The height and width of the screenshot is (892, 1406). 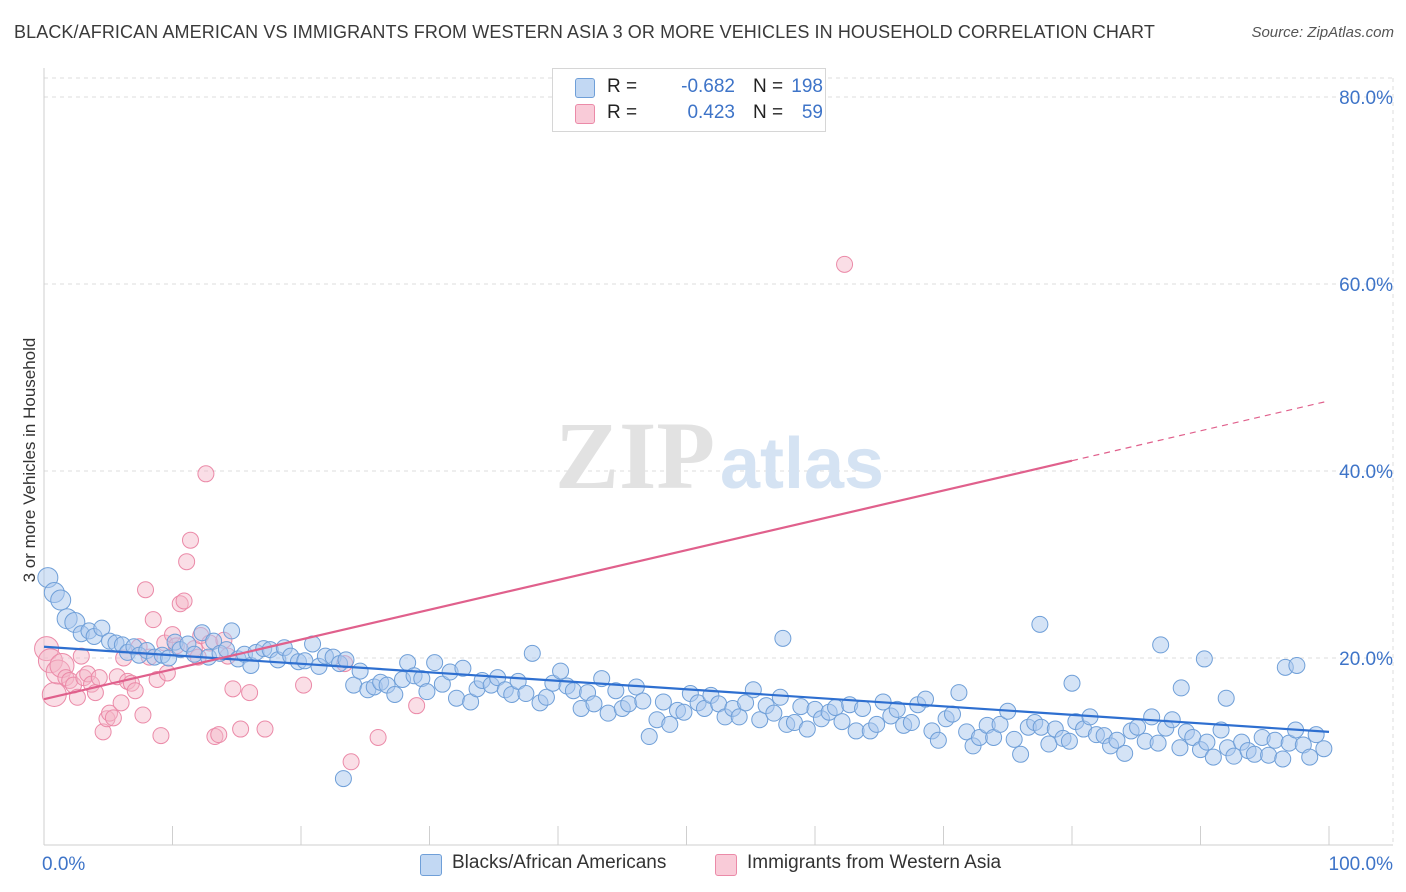 I want to click on legend-r-value-pink: 0.423, so click(x=711, y=112).